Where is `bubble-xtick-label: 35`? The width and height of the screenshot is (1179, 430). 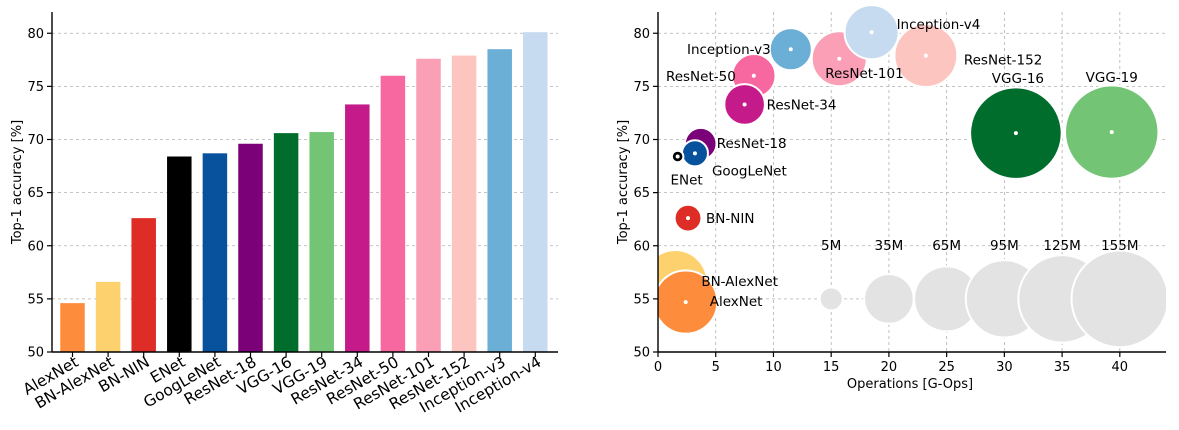
bubble-xtick-label: 35 is located at coordinates (1062, 367).